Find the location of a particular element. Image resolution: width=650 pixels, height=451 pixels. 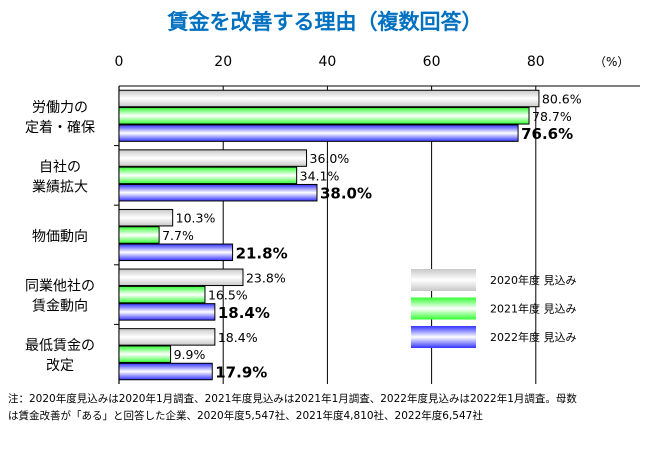

data-label: 10.3% is located at coordinates (196, 218).